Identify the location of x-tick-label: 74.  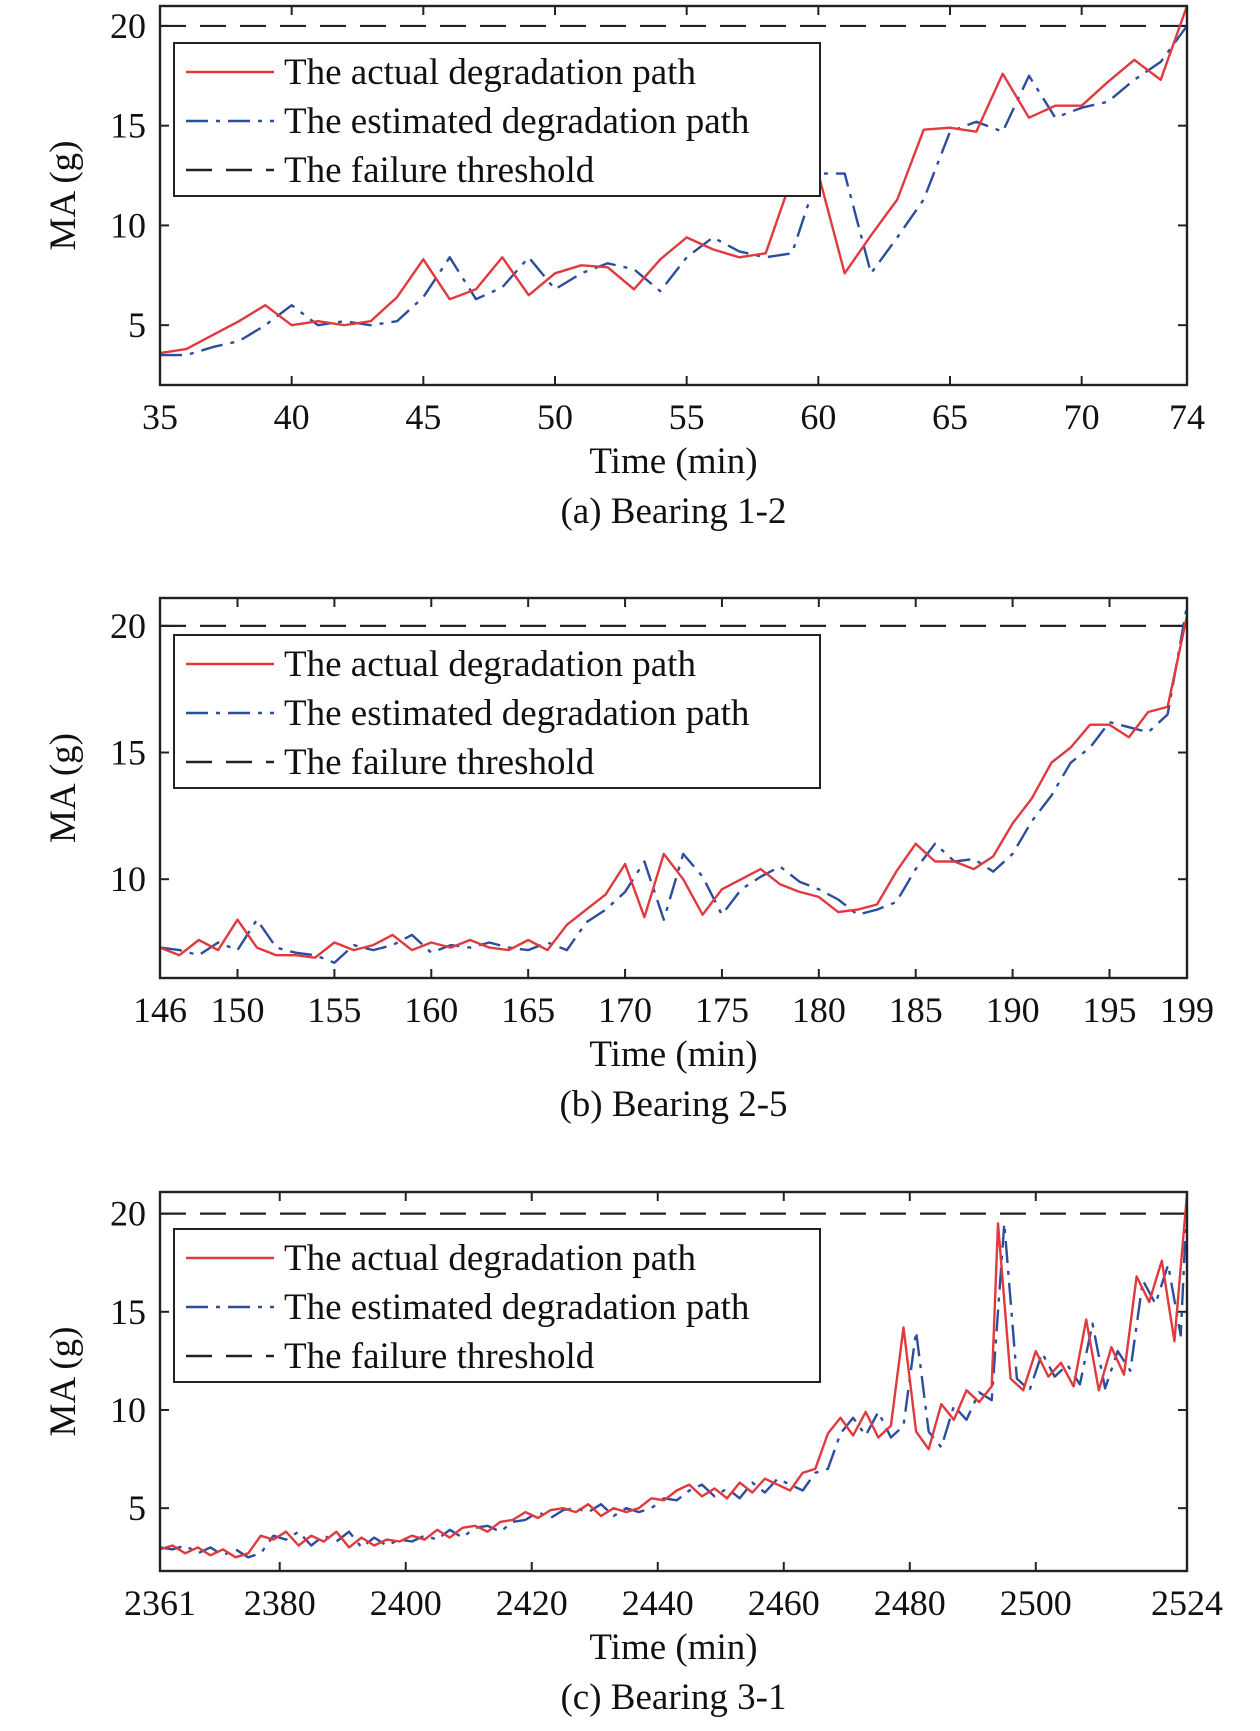
(1187, 417).